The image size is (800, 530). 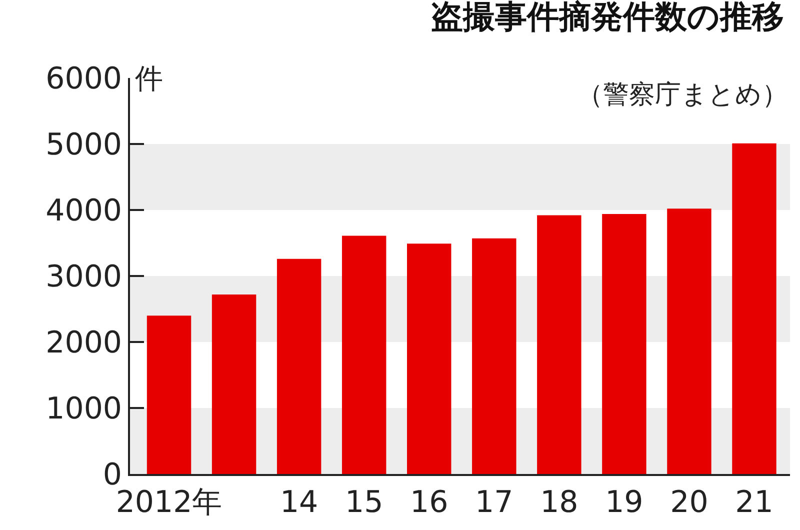 What do you see at coordinates (84, 211) in the screenshot?
I see `y-tick-label: 4000` at bounding box center [84, 211].